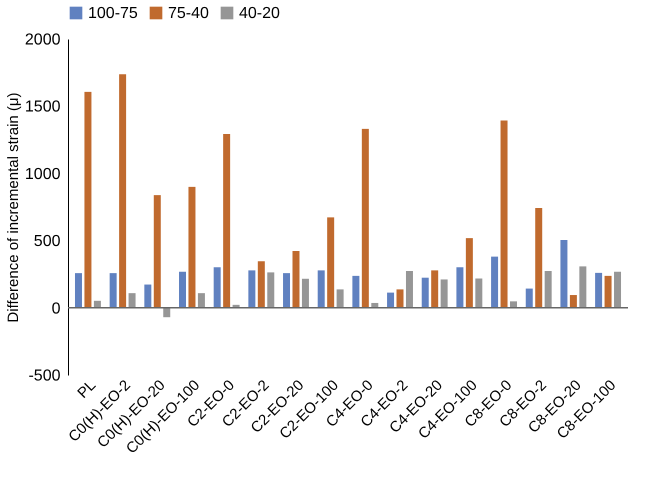 This screenshot has width=662, height=498. Describe the element at coordinates (189, 13) in the screenshot. I see `legend-label: 75-40` at that location.